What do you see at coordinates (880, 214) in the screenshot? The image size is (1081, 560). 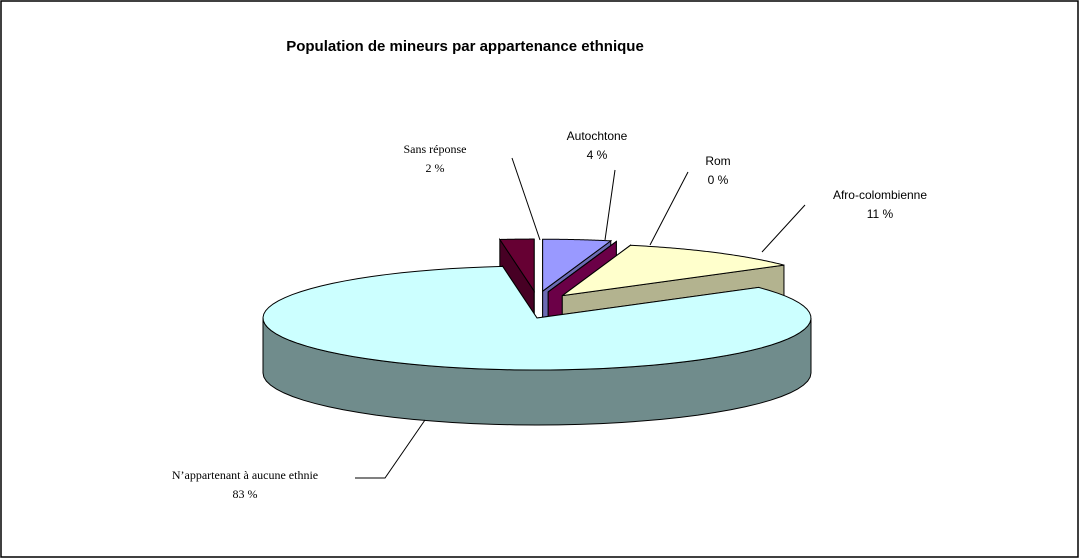 I see `slice-value-label: 11 %` at bounding box center [880, 214].